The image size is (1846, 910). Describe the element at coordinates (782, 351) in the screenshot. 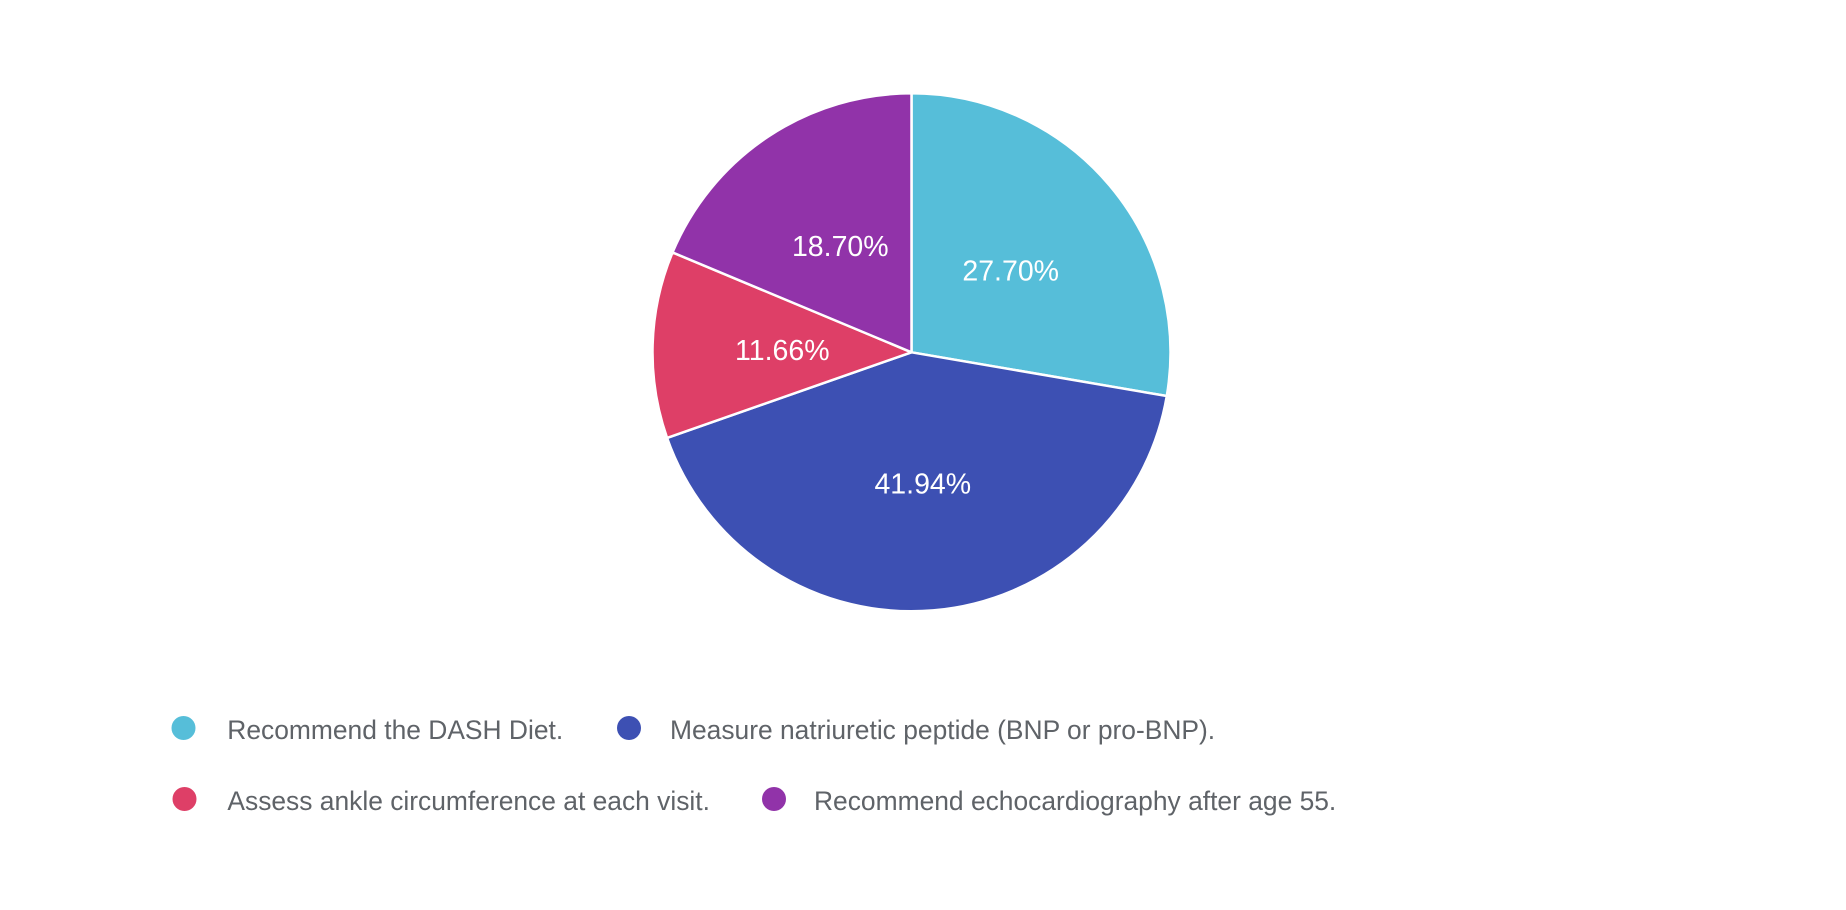

I see `svg-text: 11.66%` at that location.